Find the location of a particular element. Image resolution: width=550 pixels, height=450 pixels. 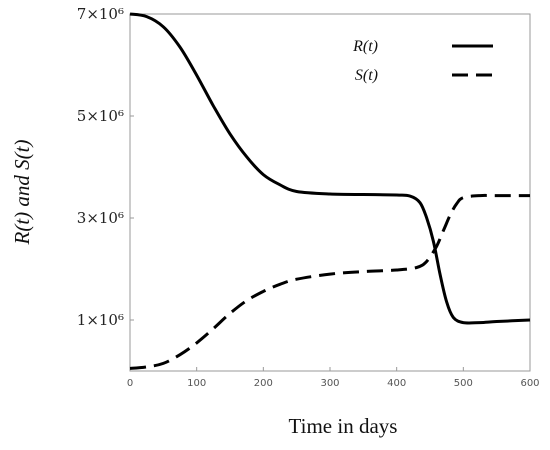

y-tick-label: 3×10⁶ is located at coordinates (100, 218).